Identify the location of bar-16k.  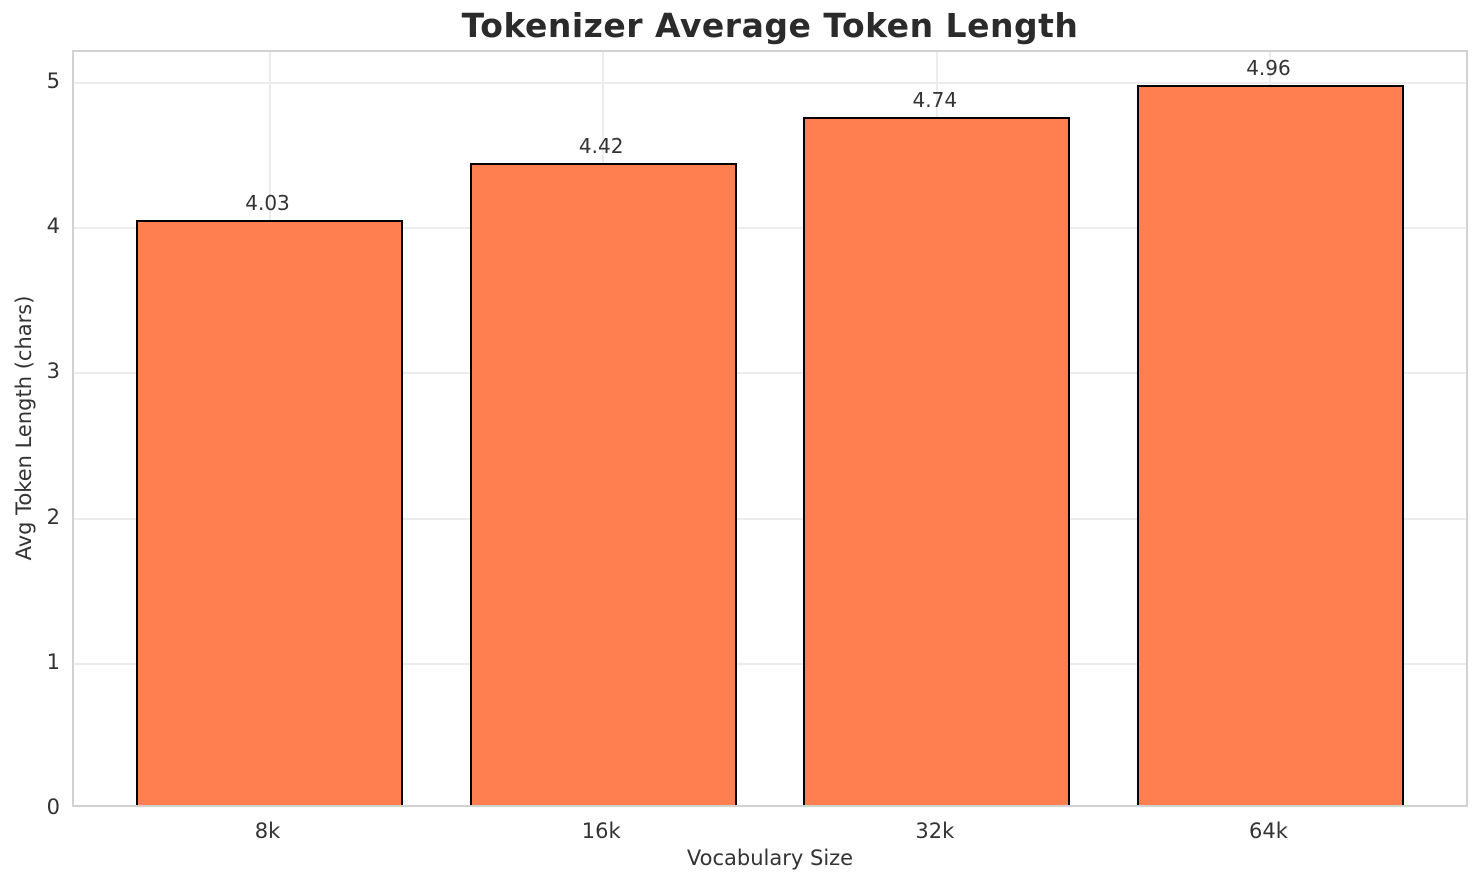
(603, 484).